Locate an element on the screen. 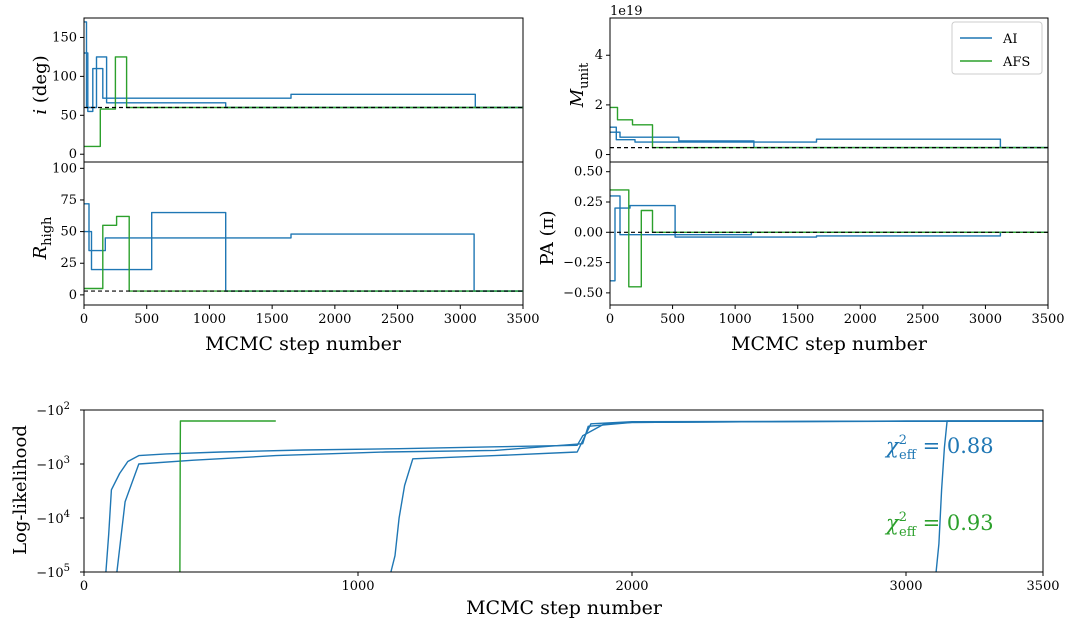  chi2-annotation-ai: χ2 eff = 0.88 is located at coordinates (939, 448).